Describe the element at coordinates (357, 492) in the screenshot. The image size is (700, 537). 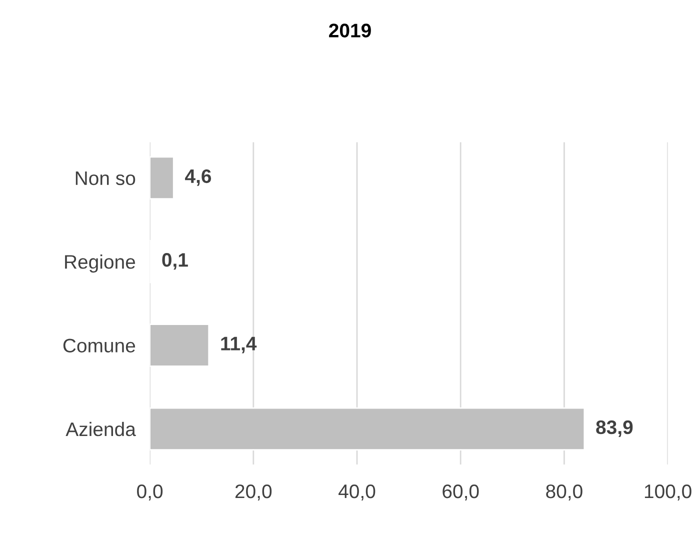
I see `x-tick-label: 40,0` at that location.